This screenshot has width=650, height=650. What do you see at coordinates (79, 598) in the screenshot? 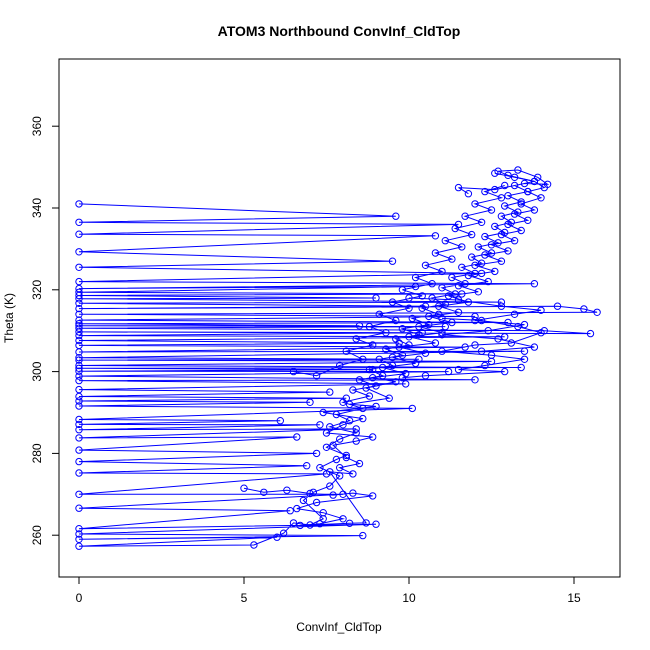
I see `x-tick-label: 0` at bounding box center [79, 598].